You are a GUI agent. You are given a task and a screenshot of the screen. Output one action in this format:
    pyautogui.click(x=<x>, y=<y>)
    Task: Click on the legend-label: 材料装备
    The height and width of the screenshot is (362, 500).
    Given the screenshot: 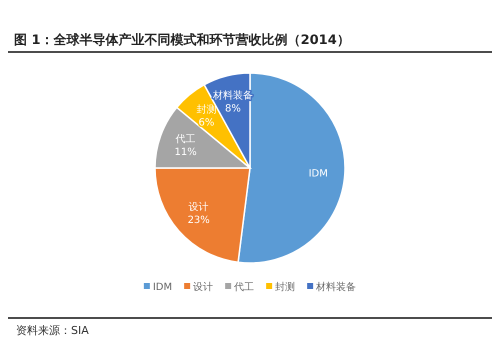 What is the action you would take?
    pyautogui.click(x=335, y=287)
    